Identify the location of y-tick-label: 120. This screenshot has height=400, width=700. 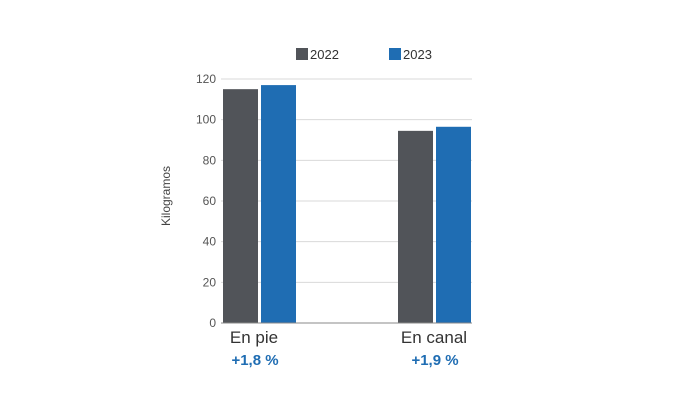
(206, 79).